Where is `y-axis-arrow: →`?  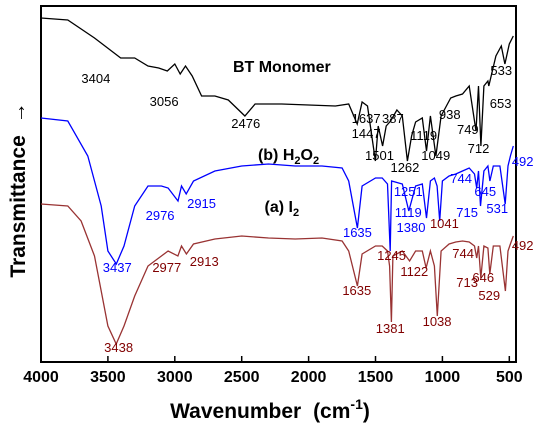 y-axis-arrow: → is located at coordinates (18, 112).